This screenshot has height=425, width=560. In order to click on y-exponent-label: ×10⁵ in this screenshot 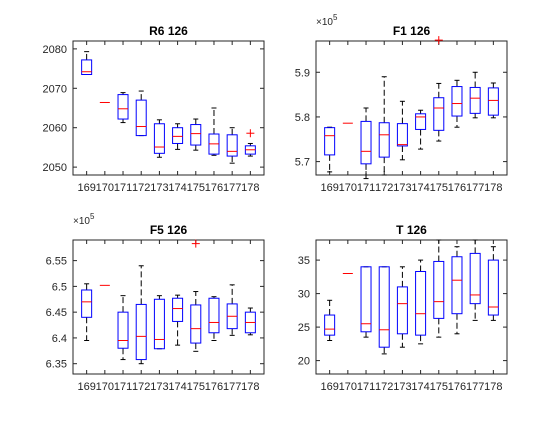, I will do `click(84, 219)`.